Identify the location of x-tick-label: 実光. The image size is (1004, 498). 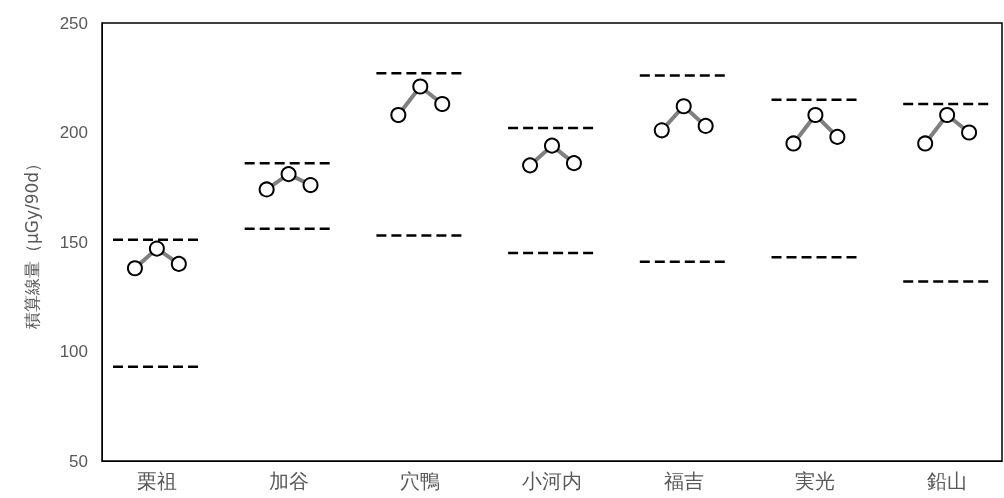
(815, 481).